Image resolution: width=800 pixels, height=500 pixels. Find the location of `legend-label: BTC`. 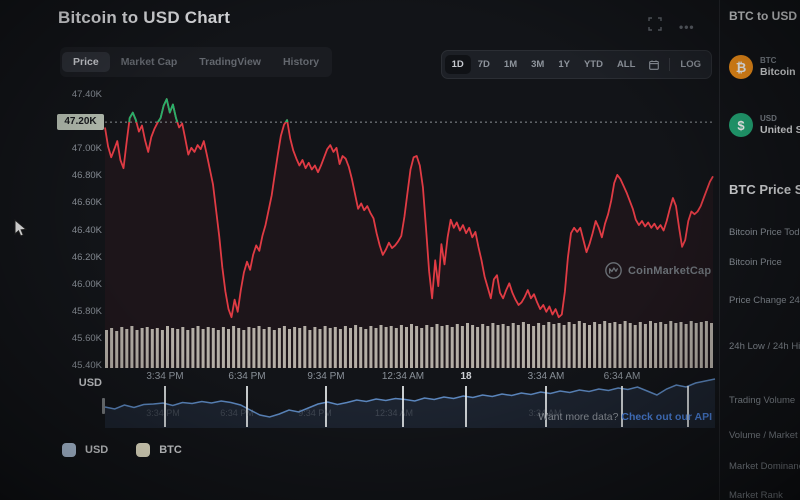

legend-label: BTC is located at coordinates (170, 450).